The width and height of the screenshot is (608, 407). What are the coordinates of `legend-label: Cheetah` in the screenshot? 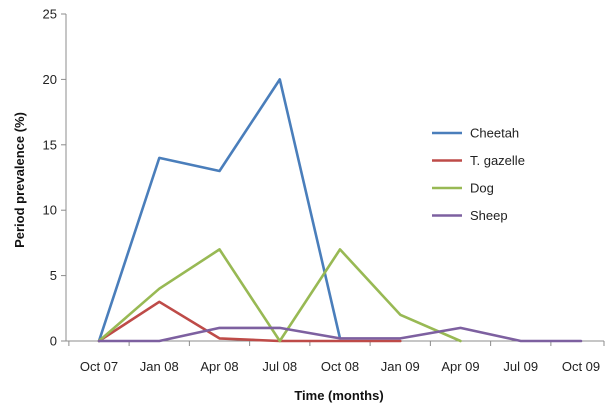 It's located at (494, 133).